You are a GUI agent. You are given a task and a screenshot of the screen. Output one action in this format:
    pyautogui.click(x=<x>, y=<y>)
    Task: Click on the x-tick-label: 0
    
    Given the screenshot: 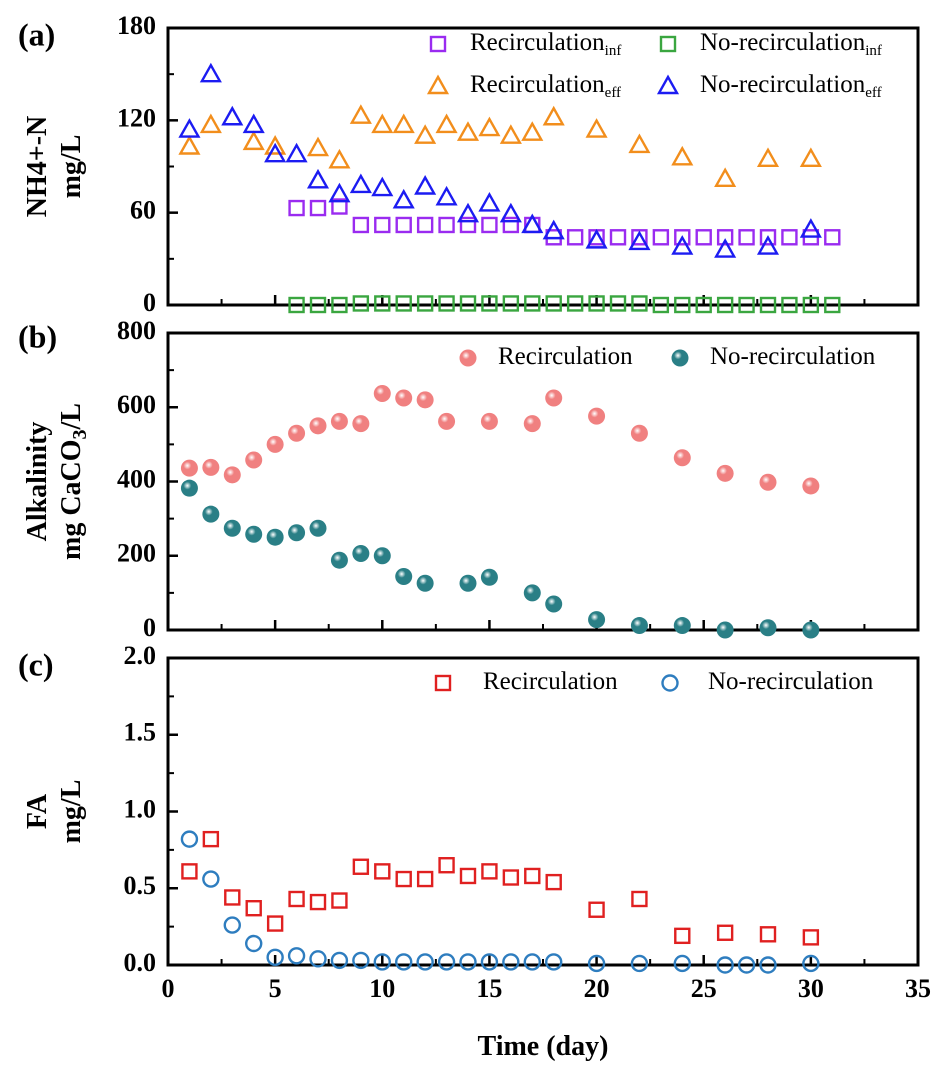 What is the action you would take?
    pyautogui.click(x=168, y=988)
    